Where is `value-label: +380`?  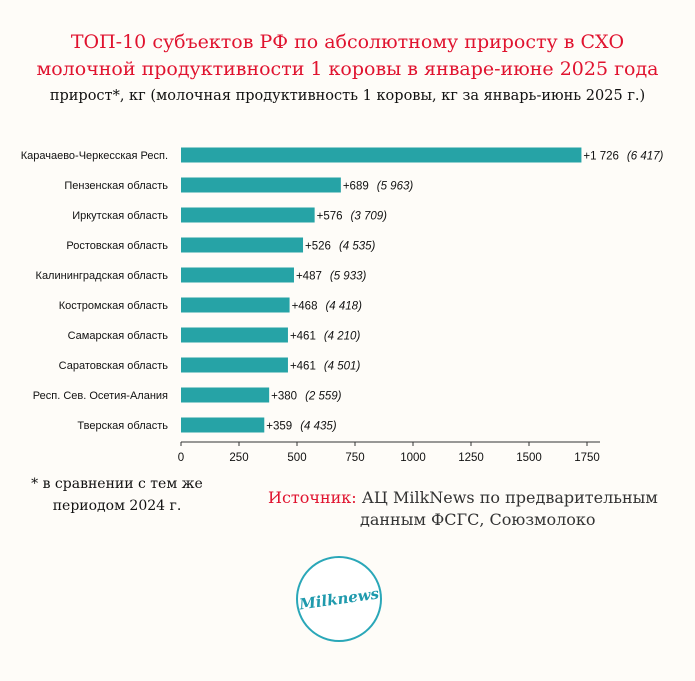 value-label: +380 is located at coordinates (284, 397).